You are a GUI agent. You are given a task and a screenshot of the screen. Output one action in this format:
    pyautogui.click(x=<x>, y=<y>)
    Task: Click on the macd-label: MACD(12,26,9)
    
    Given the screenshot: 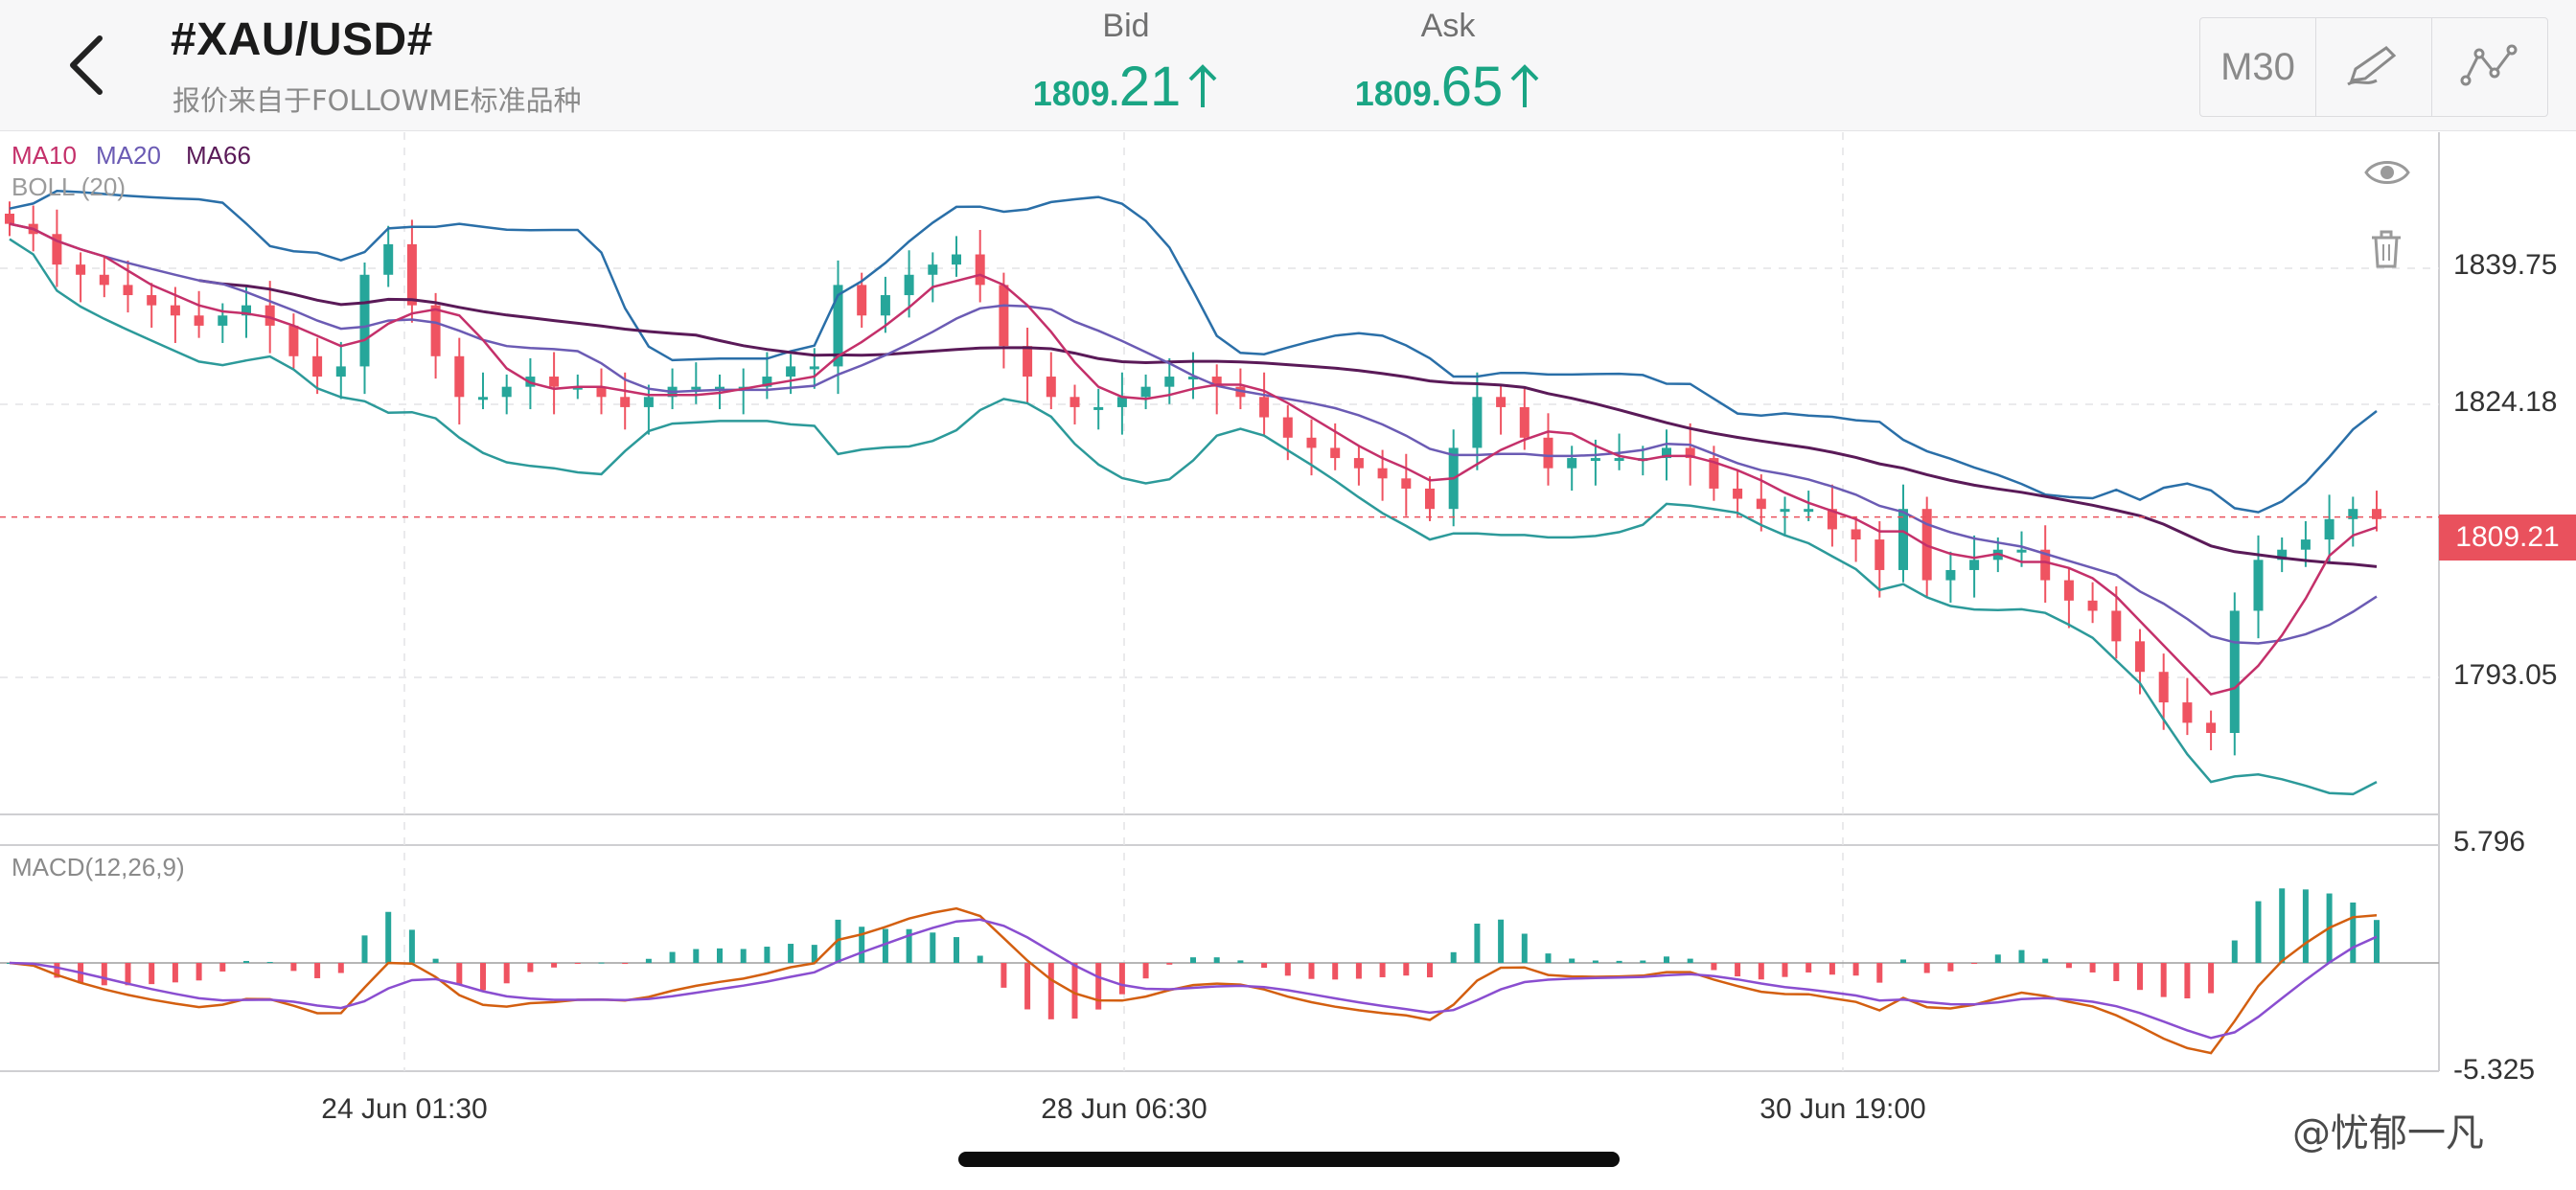 What is the action you would take?
    pyautogui.click(x=98, y=867)
    